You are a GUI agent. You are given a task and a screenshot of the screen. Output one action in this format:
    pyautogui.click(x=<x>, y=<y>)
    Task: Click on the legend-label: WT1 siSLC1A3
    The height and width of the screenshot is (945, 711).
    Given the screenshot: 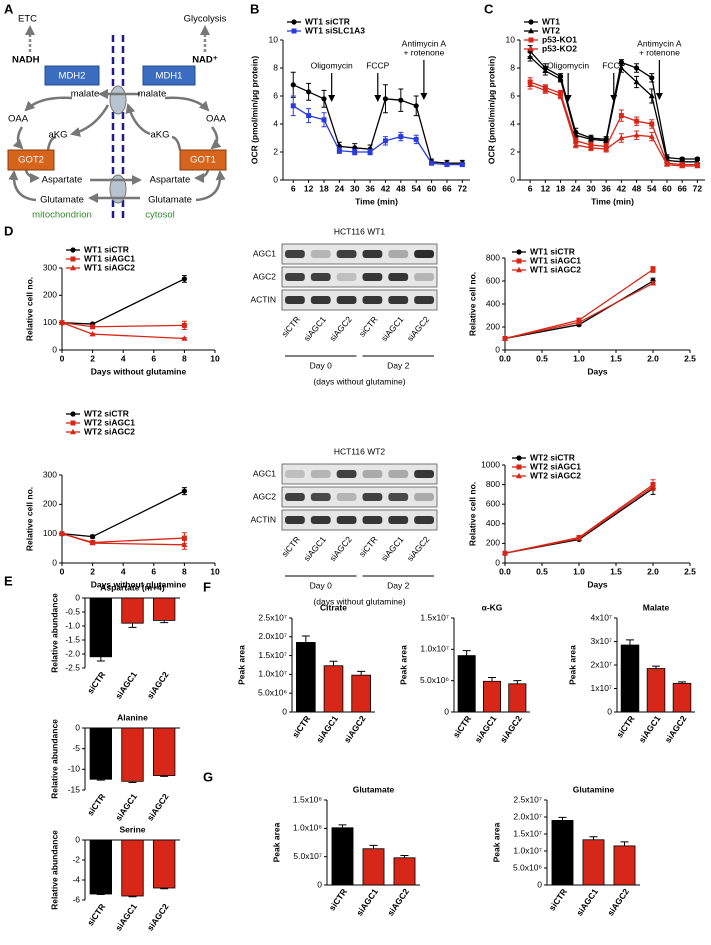 What is the action you would take?
    pyautogui.click(x=335, y=30)
    